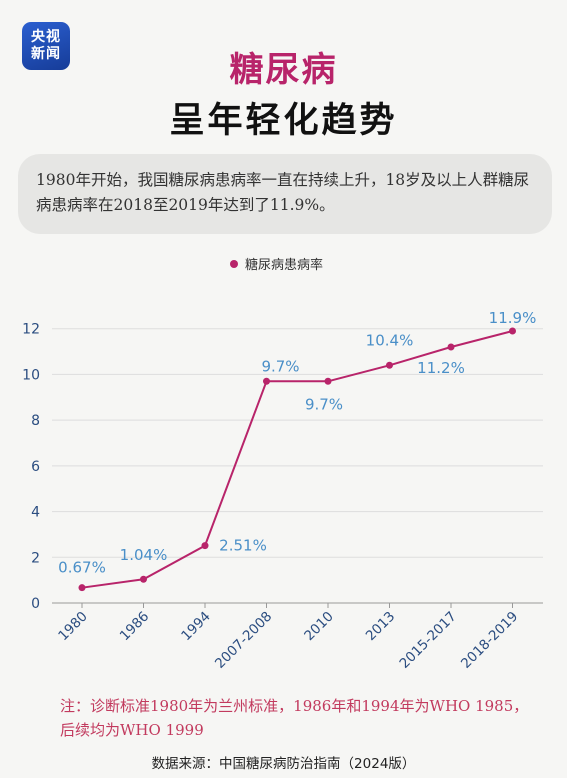  I want to click on y-tick-label: 4, so click(35, 513).